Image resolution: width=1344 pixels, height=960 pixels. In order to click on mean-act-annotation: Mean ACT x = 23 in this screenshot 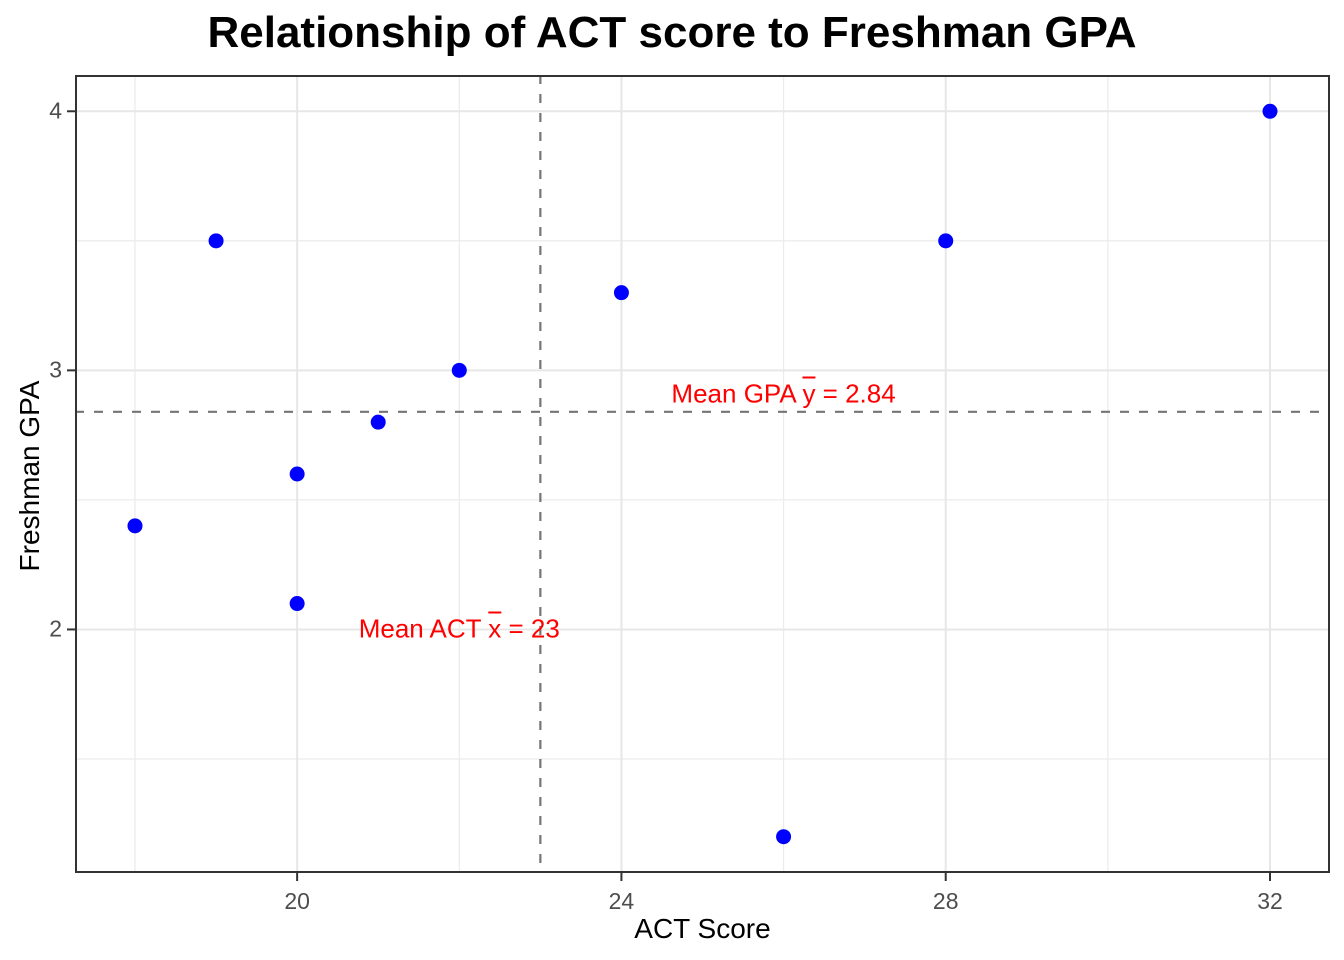, I will do `click(459, 629)`.